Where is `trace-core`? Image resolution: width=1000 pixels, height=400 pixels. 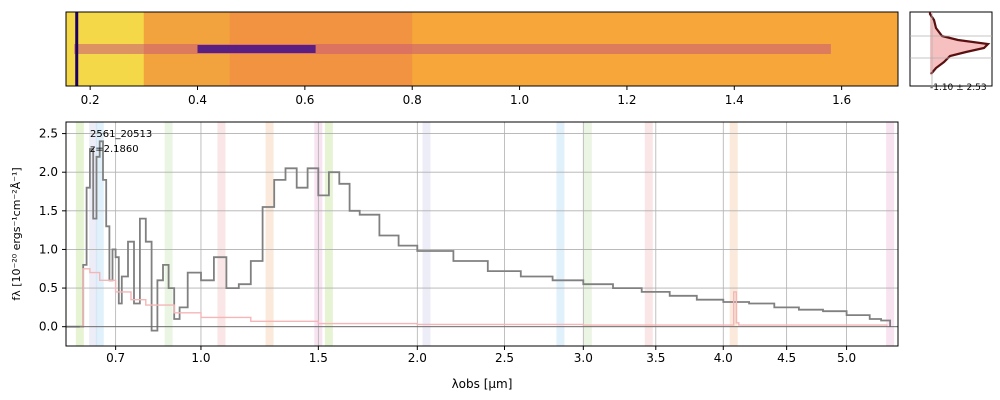
trace-core is located at coordinates (256, 49).